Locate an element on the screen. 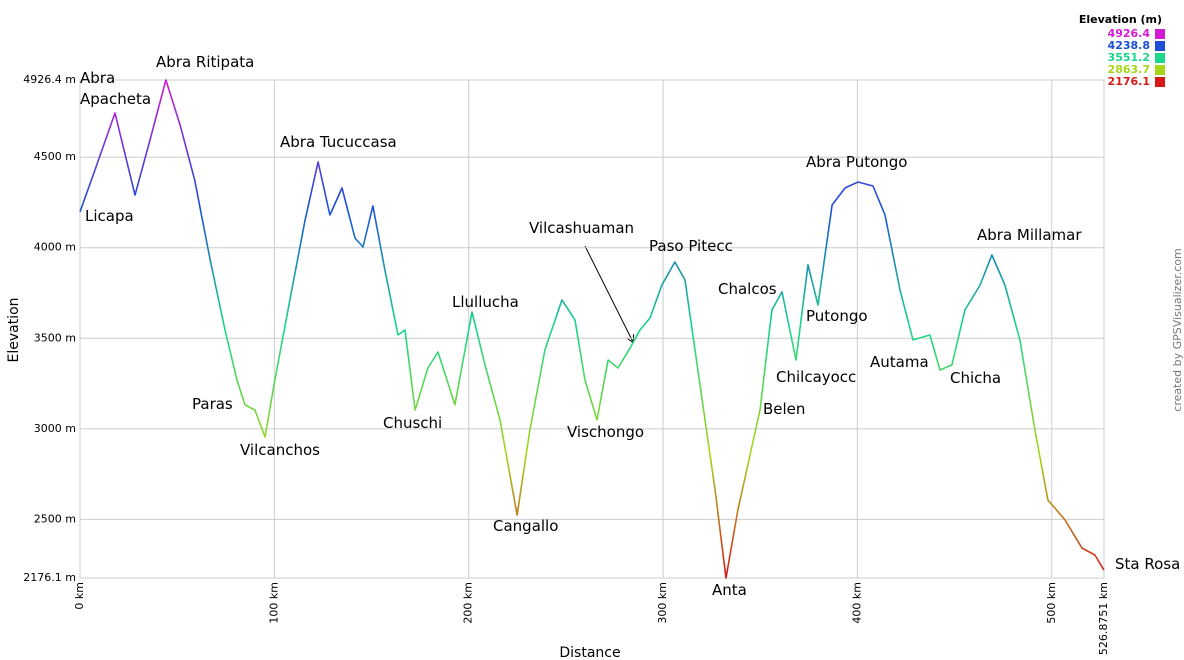 This screenshot has width=1184, height=660. place-label: Putongo is located at coordinates (837, 316).